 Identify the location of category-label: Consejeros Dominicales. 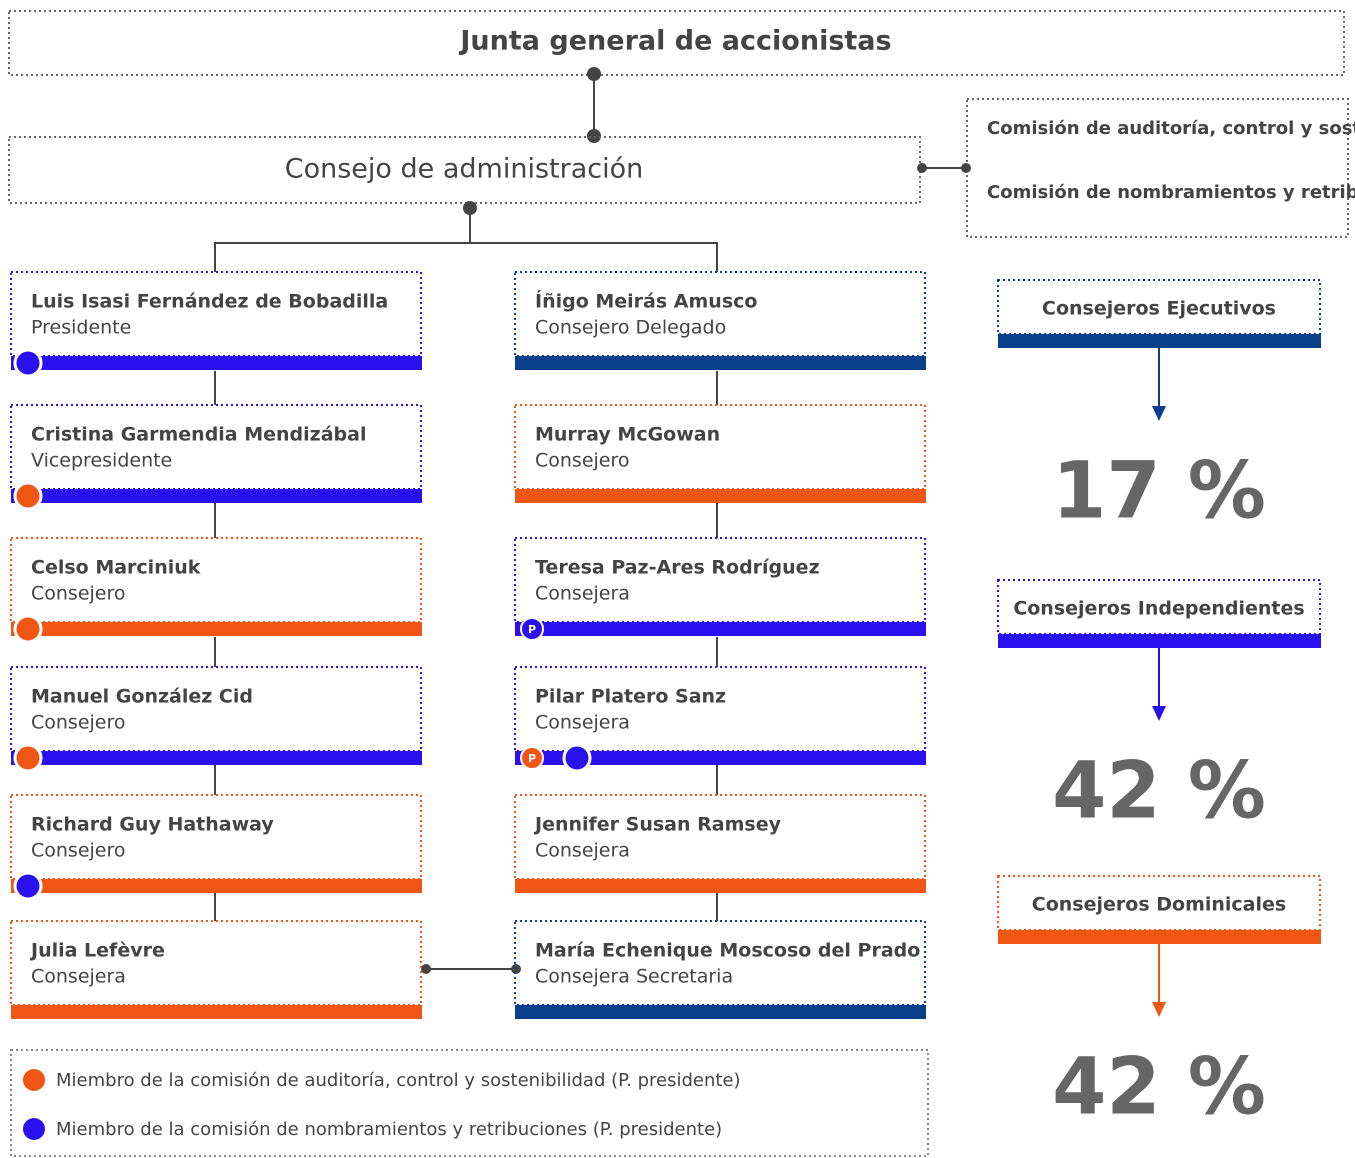
(1159, 905).